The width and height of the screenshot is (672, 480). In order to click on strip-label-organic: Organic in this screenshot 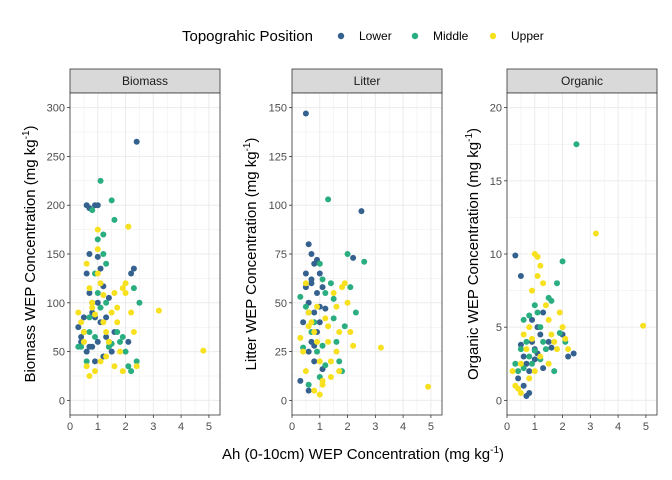, I will do `click(582, 81)`.